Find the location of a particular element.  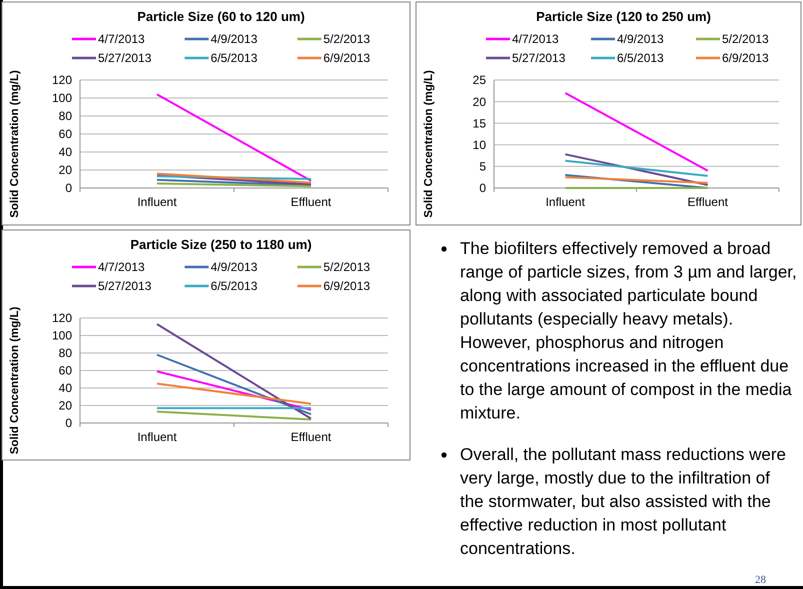

text: The biofilters effectively removed a broad range of particle sizes, from 3 µm and larger, along with associated particulate bound pollutants (especially heavy metals). However, phosphorus and nitrogen concentrations increased in the effluent due to the large amount of compost in the media mixture. is located at coordinates (628, 330).